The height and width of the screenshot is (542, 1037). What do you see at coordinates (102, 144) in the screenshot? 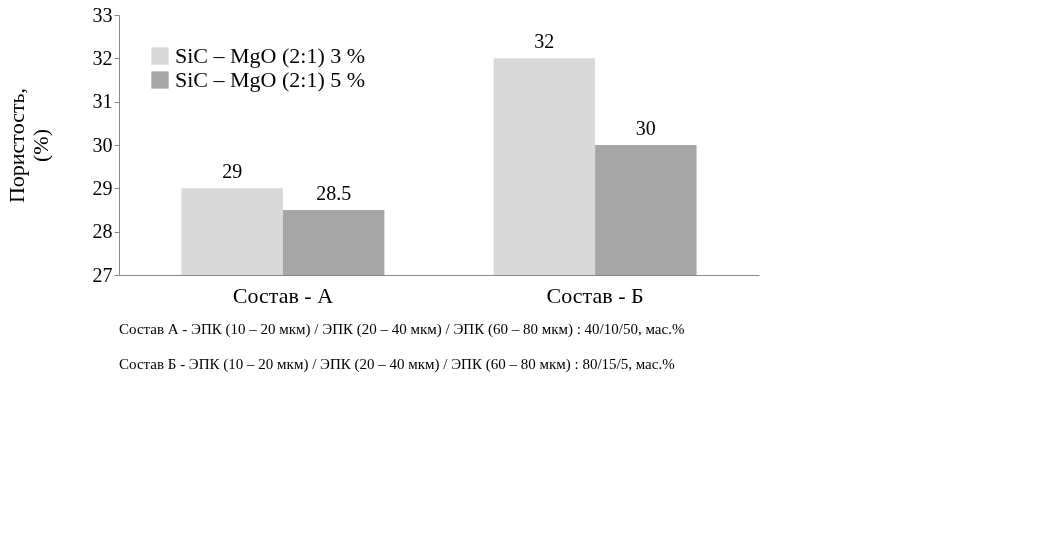
I see `y-tick-label: 30` at bounding box center [102, 144].